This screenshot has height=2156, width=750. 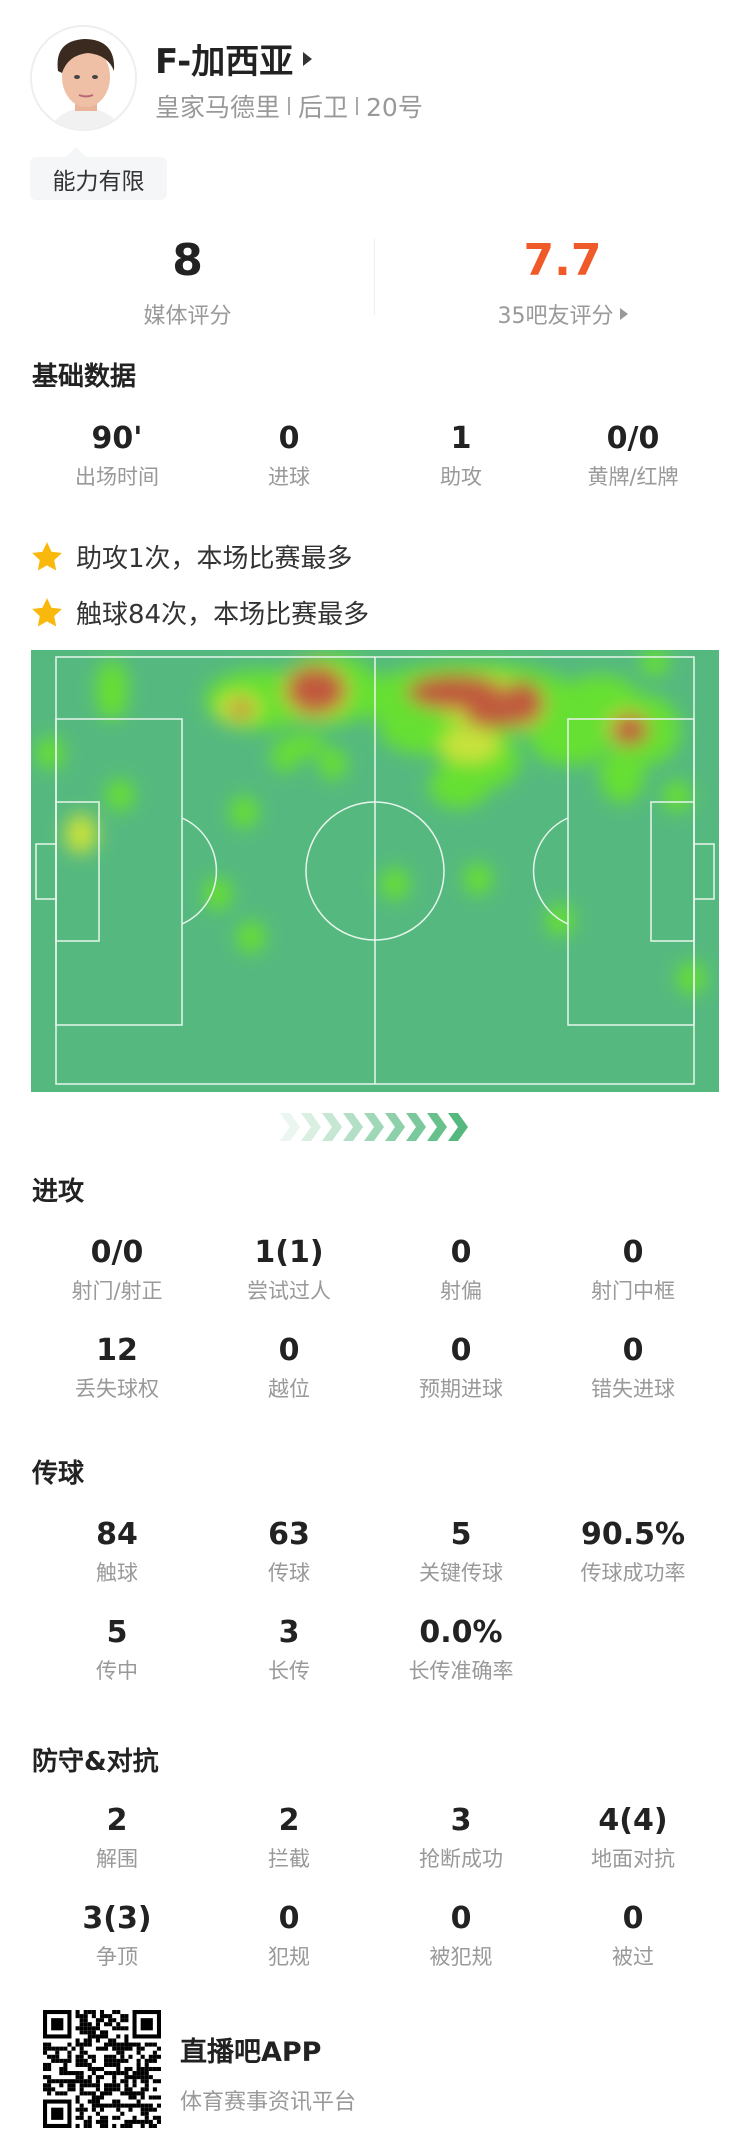 I want to click on ability-tag: 能力有限, so click(x=98, y=173).